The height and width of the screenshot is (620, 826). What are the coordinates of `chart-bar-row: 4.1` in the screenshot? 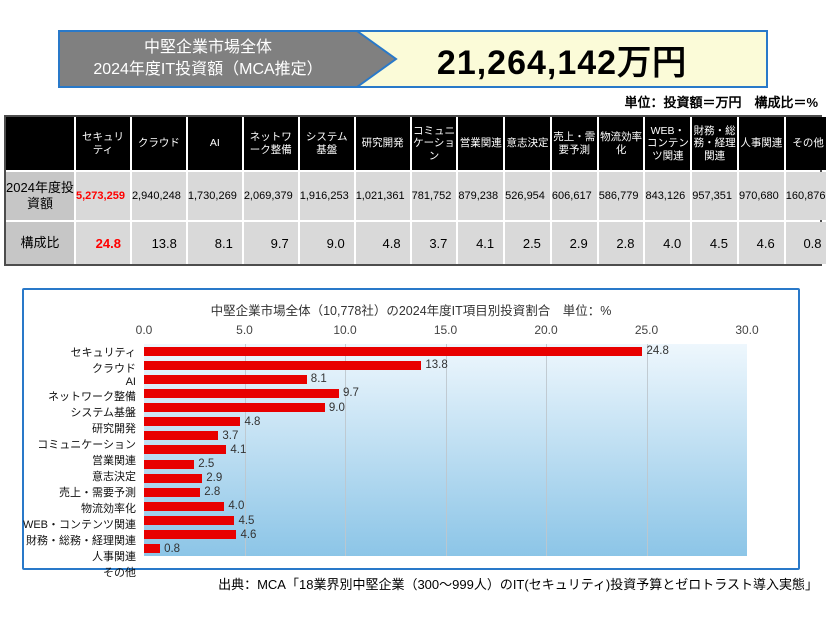 It's located at (445, 450).